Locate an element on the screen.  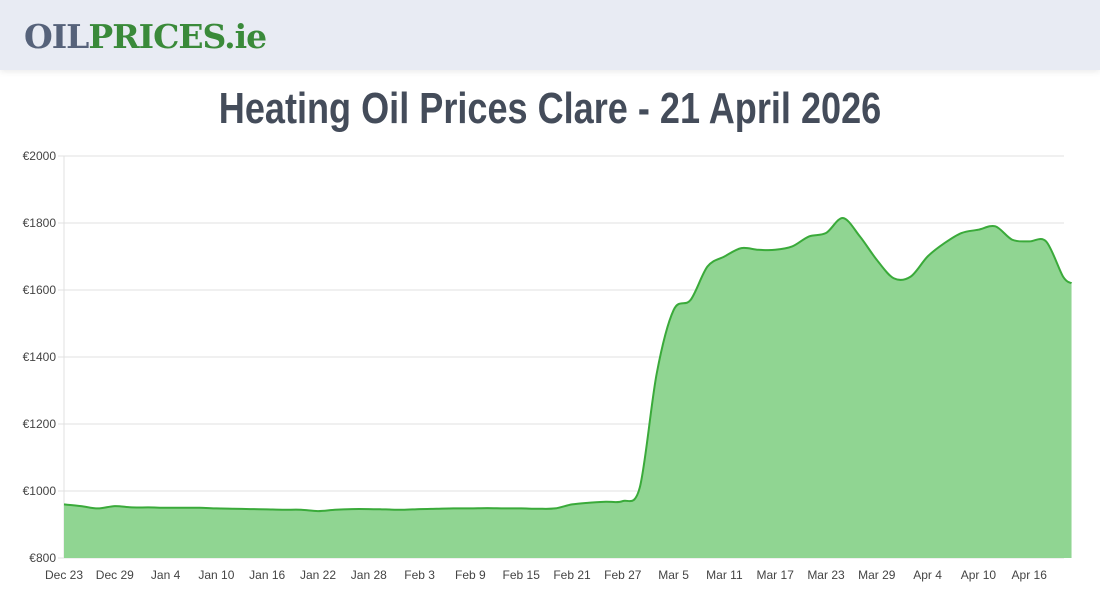
x-tick-label: Mar 17 is located at coordinates (776, 575).